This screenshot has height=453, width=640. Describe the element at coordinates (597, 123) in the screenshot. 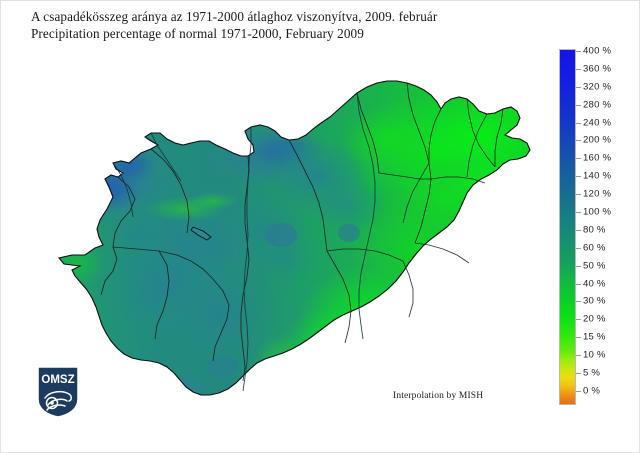

I see `colorbar-tick-label: 240 %` at that location.